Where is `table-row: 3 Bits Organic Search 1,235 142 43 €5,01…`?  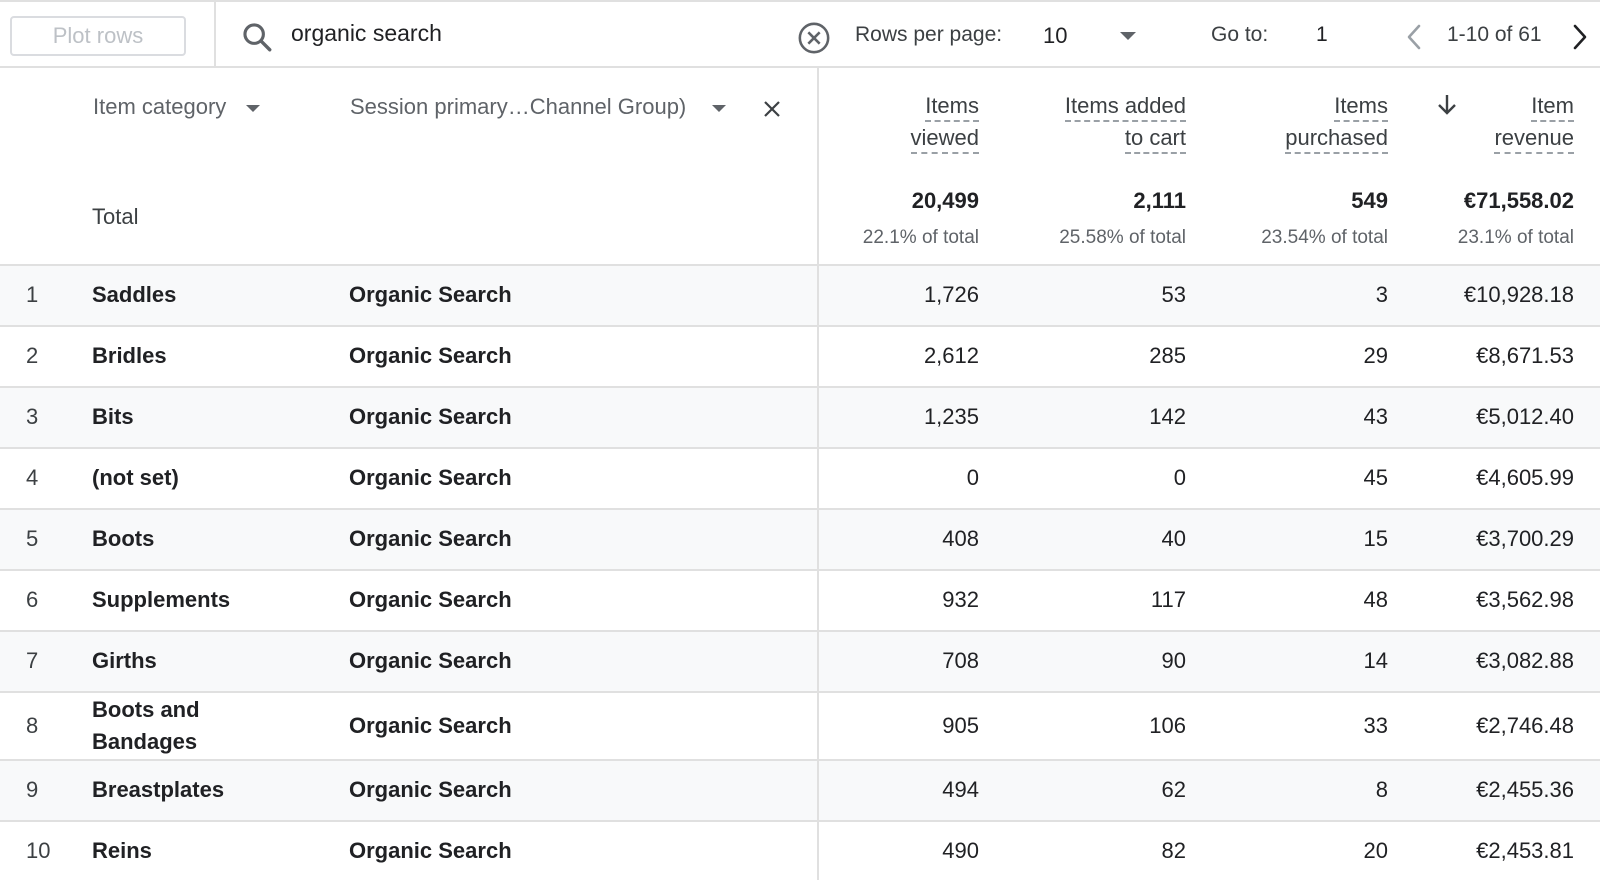
table-row: 3 Bits Organic Search 1,235 142 43 €5,01… is located at coordinates (800, 418).